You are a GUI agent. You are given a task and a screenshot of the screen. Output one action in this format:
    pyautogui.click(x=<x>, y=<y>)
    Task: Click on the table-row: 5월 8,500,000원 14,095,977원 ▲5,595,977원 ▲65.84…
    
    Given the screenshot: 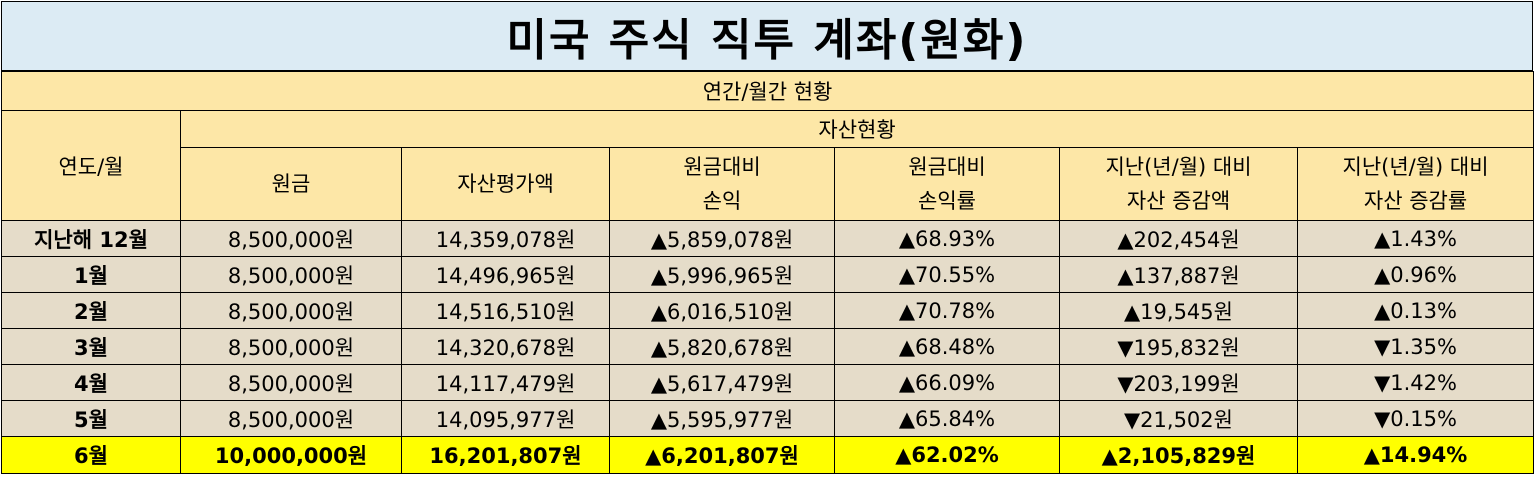 What is the action you would take?
    pyautogui.click(x=768, y=418)
    